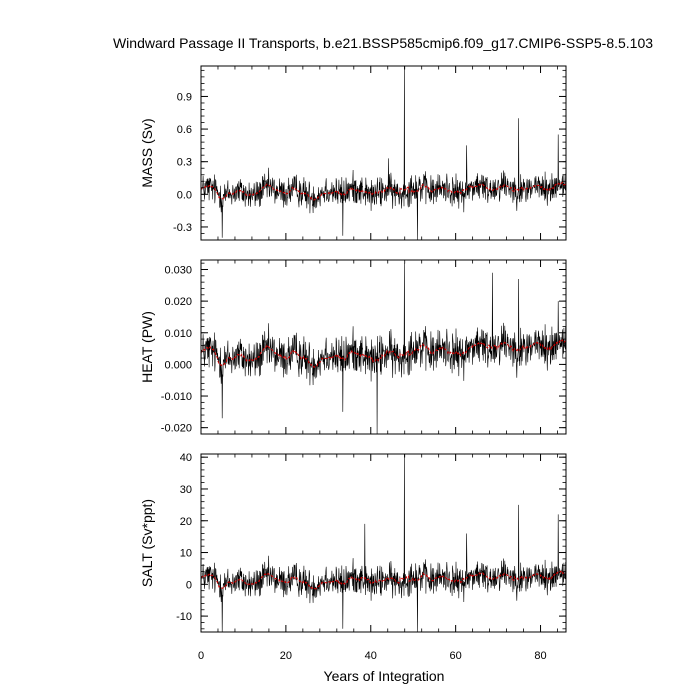 Image resolution: width=700 pixels, height=700 pixels. I want to click on mass-plot-frame, so click(383, 153).